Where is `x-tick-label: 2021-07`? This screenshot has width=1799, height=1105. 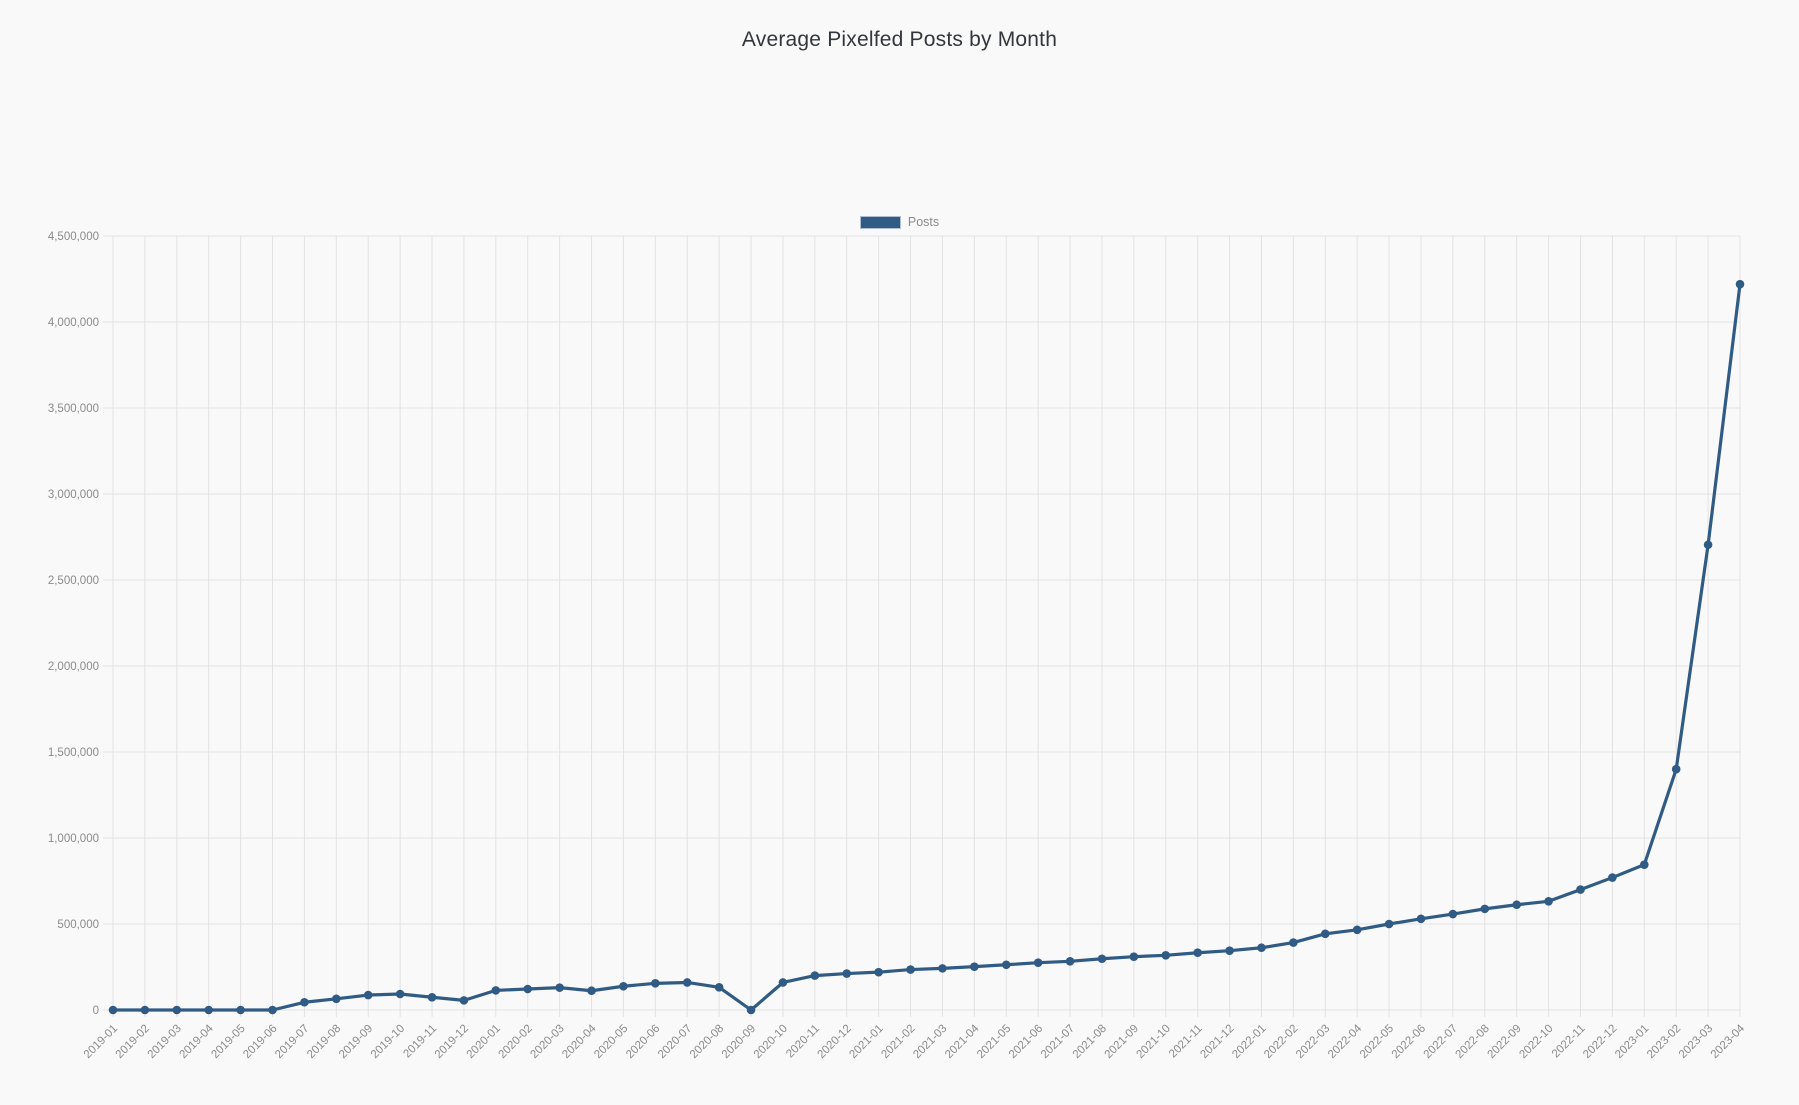
x-tick-label: 2021-07 is located at coordinates (1058, 1042).